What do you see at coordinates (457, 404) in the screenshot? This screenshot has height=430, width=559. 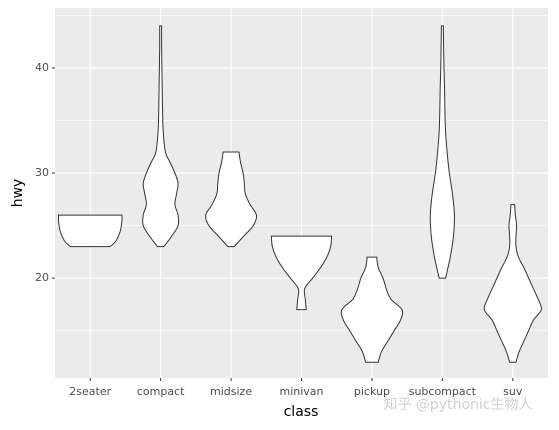 I see `watermark: 知乎 @pythonic生物人` at bounding box center [457, 404].